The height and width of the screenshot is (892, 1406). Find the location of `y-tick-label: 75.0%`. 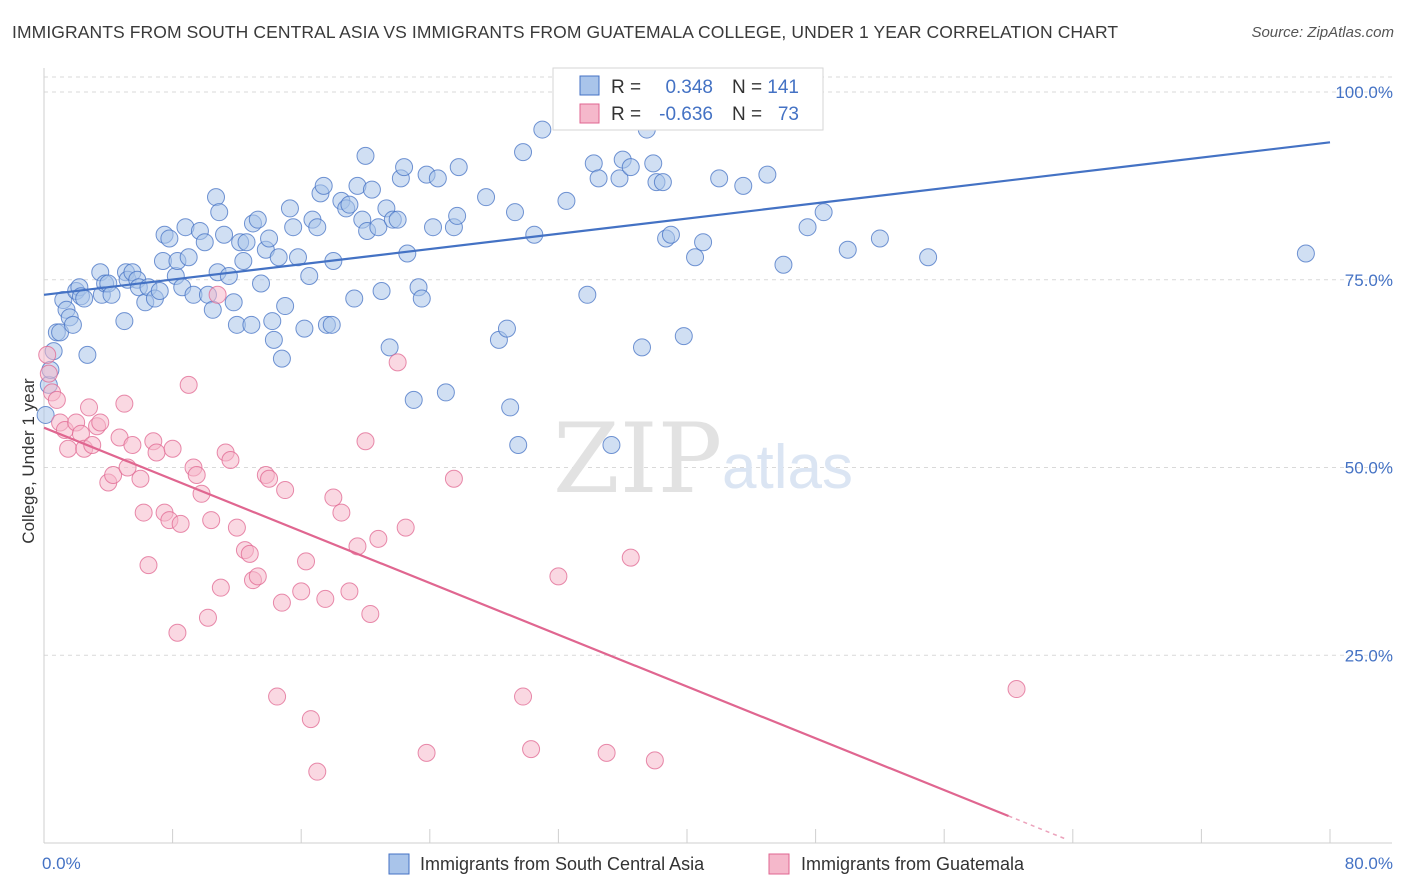

y-tick-label: 75.0% is located at coordinates (1369, 280).